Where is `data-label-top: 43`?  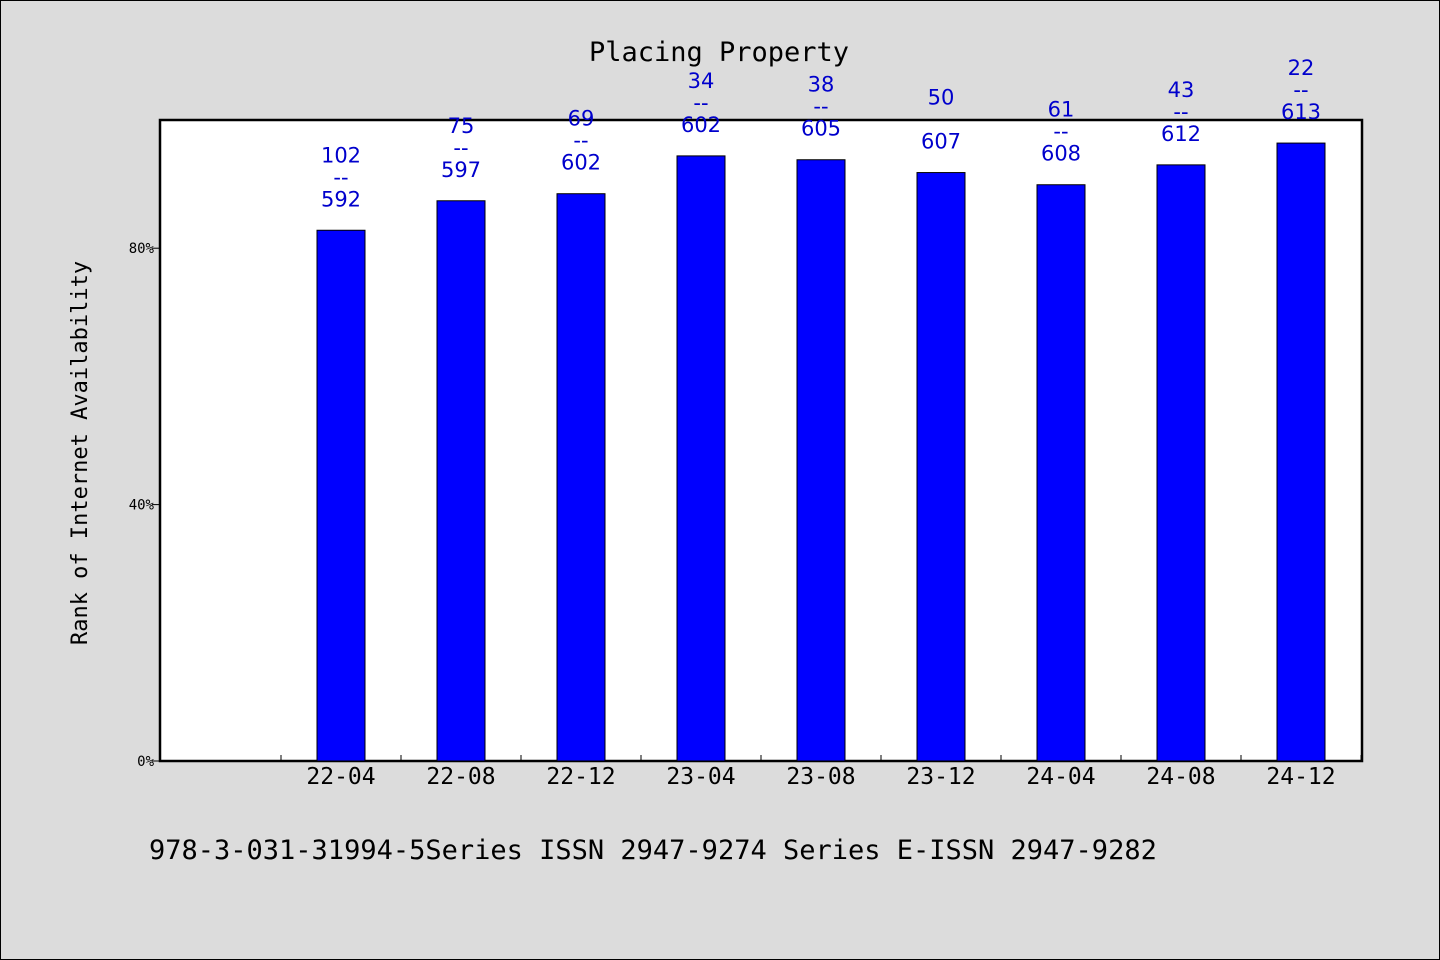
data-label-top: 43 is located at coordinates (1181, 90).